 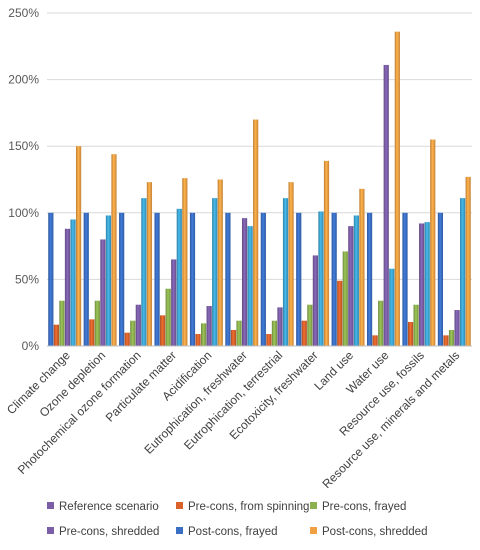 I want to click on legend-label: Post-cons, frayed, so click(x=232, y=532).